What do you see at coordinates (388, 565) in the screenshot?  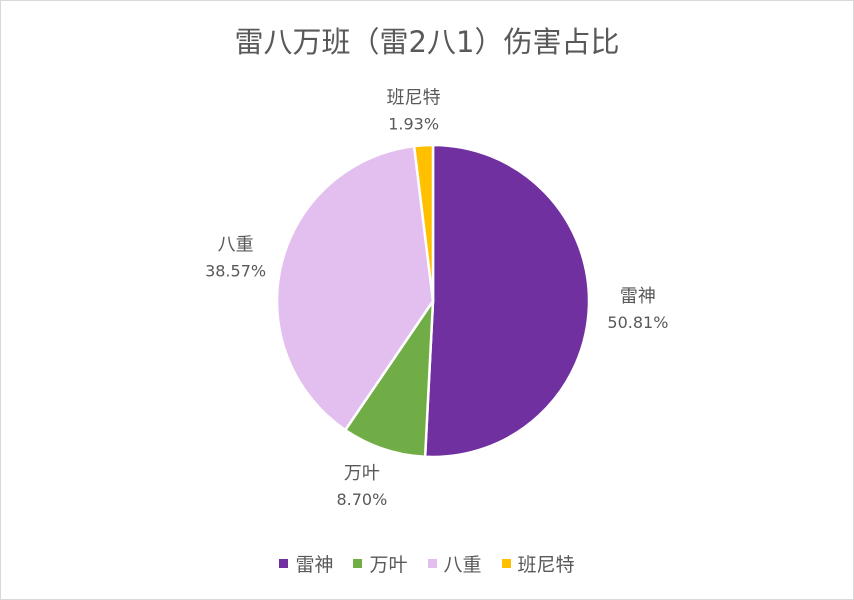 I see `legend-label-wanye: 万叶` at bounding box center [388, 565].